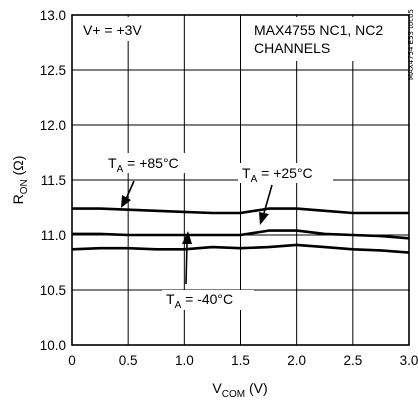 The width and height of the screenshot is (418, 402). Describe the element at coordinates (240, 248) in the screenshot. I see `series-line-minus40c` at that location.